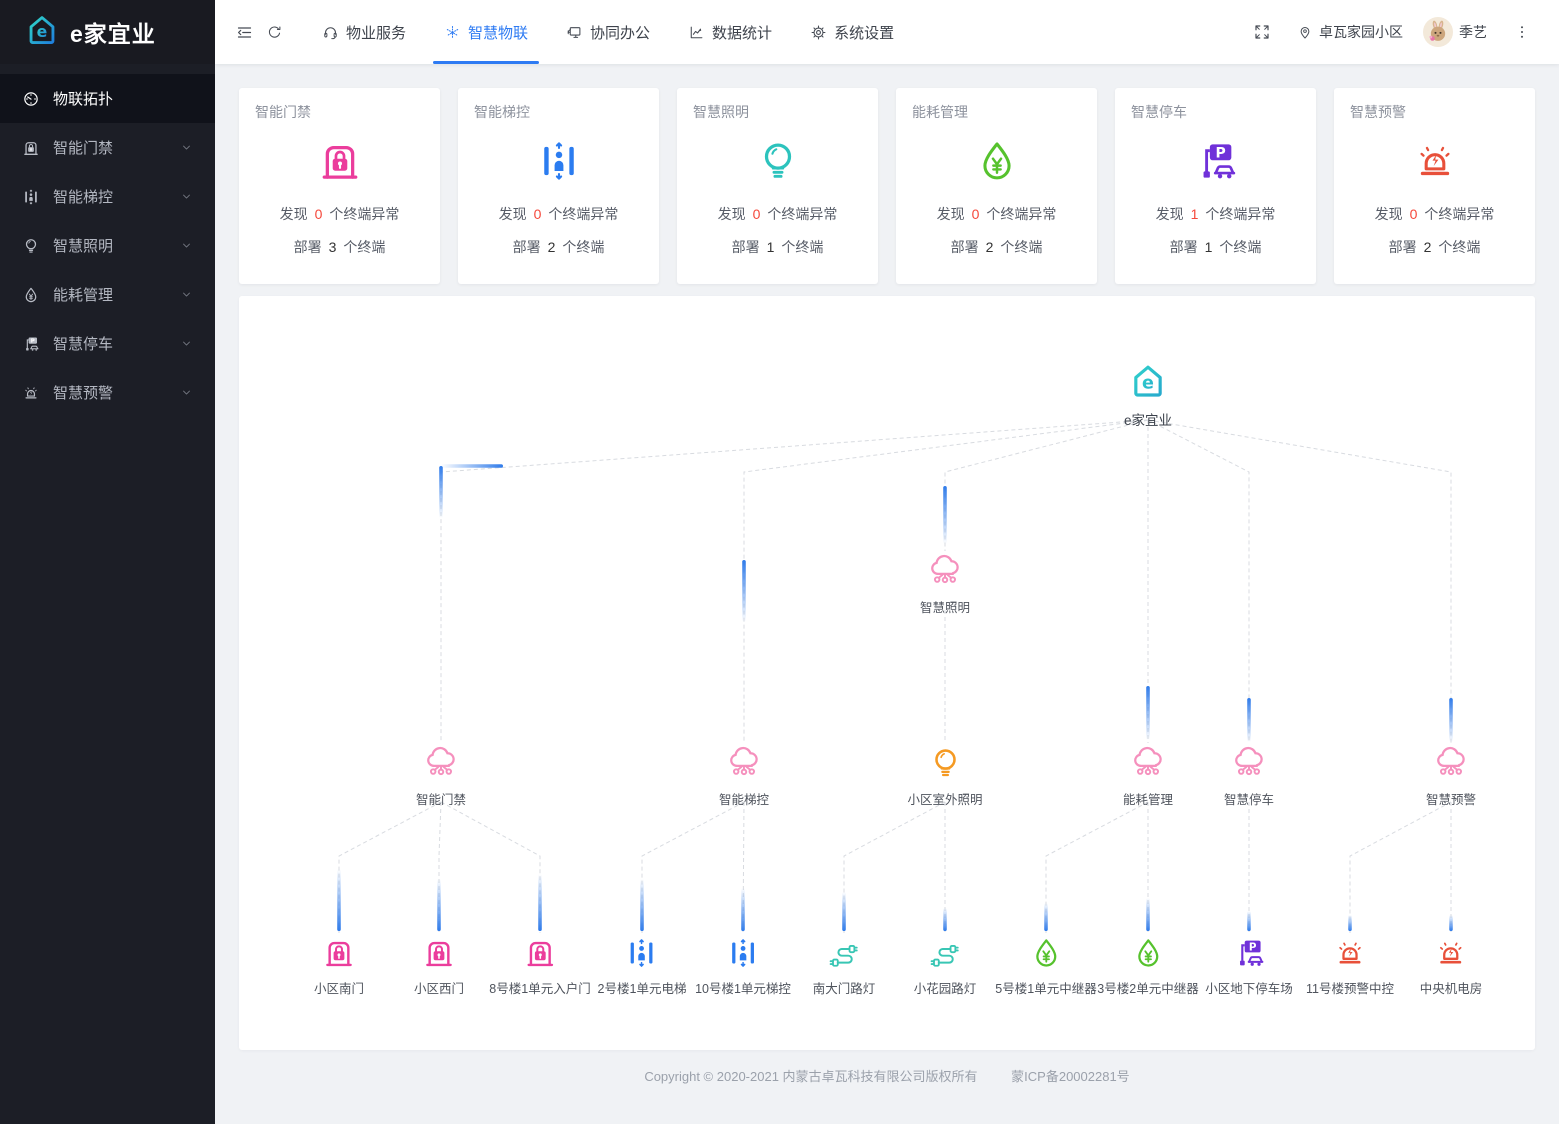  What do you see at coordinates (1473, 32) in the screenshot?
I see `user-name: 季艺` at bounding box center [1473, 32].